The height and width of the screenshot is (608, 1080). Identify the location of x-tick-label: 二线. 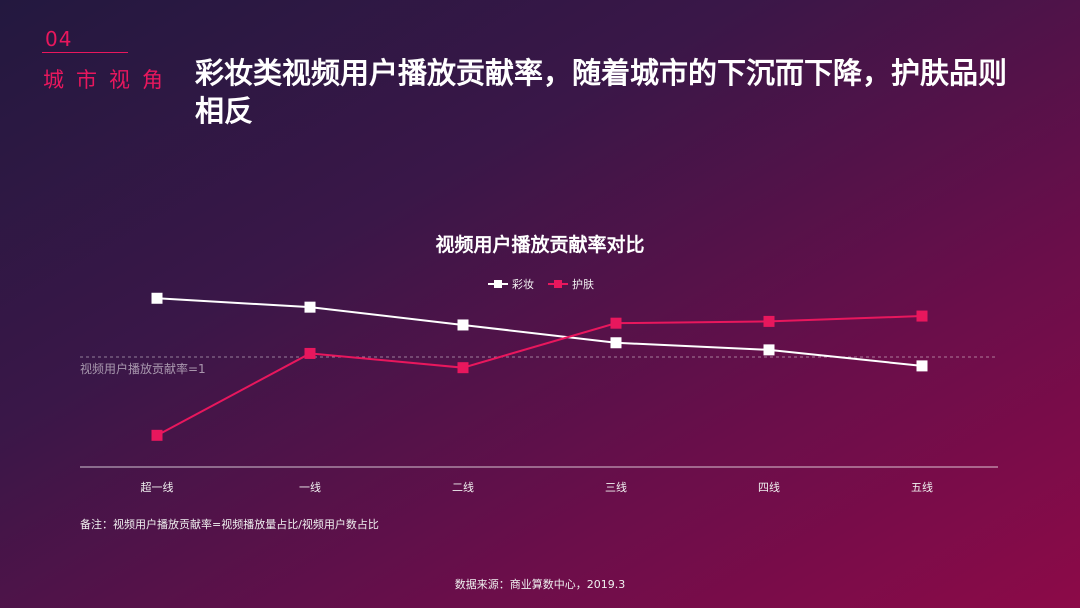
(463, 487).